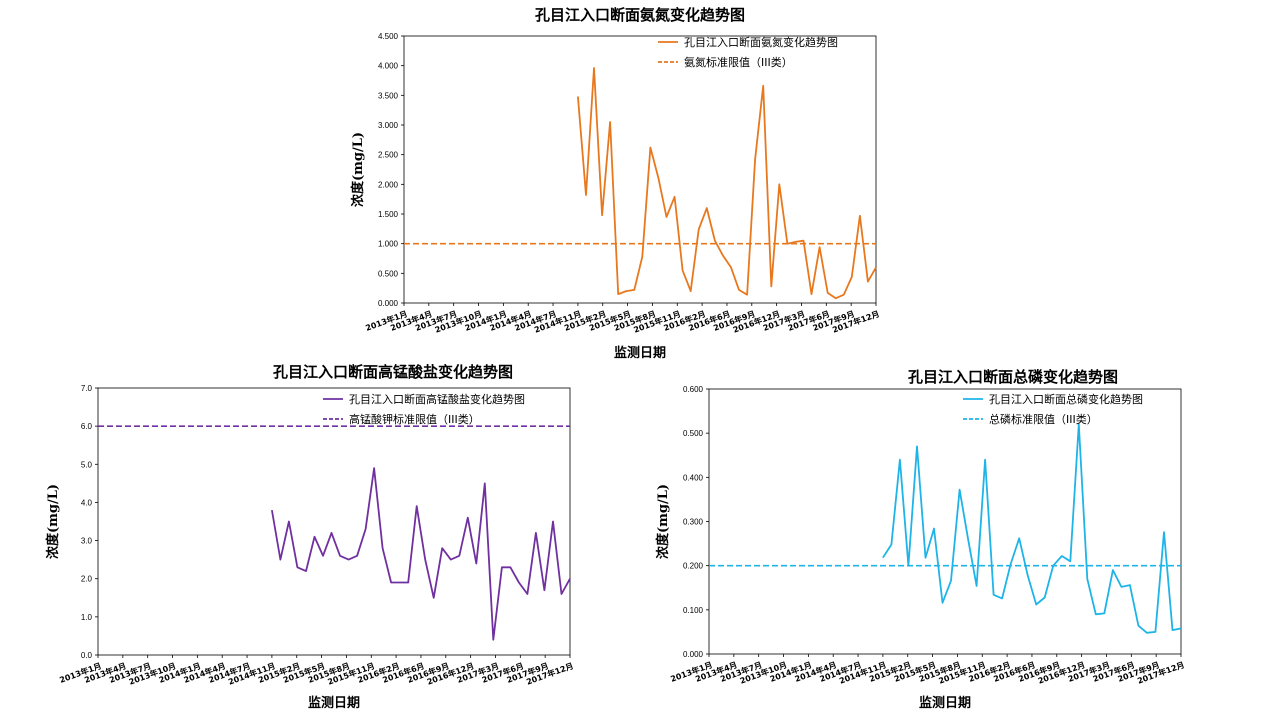  What do you see at coordinates (1066, 399) in the screenshot?
I see `legend-label: 孔目江入口断面总磷变化趋势图` at bounding box center [1066, 399].